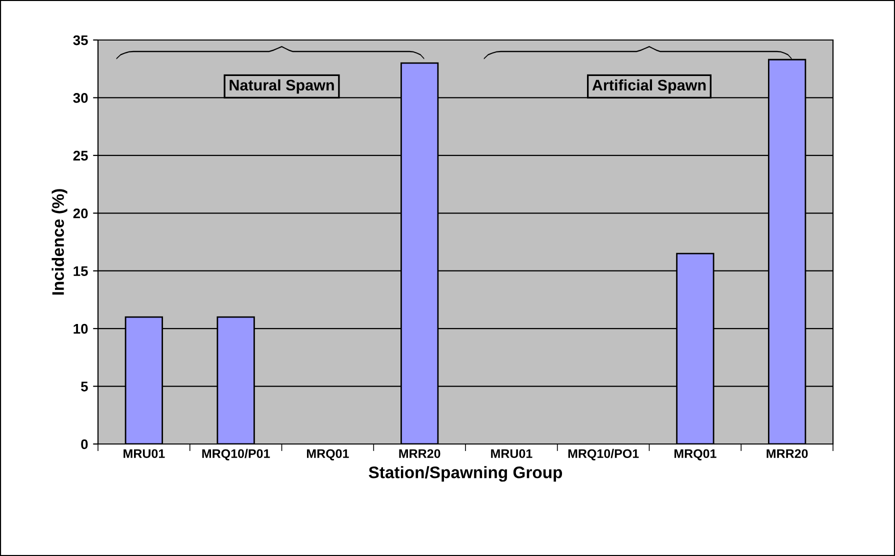 The image size is (895, 556). Describe the element at coordinates (81, 329) in the screenshot. I see `y-tick-label: 10` at that location.